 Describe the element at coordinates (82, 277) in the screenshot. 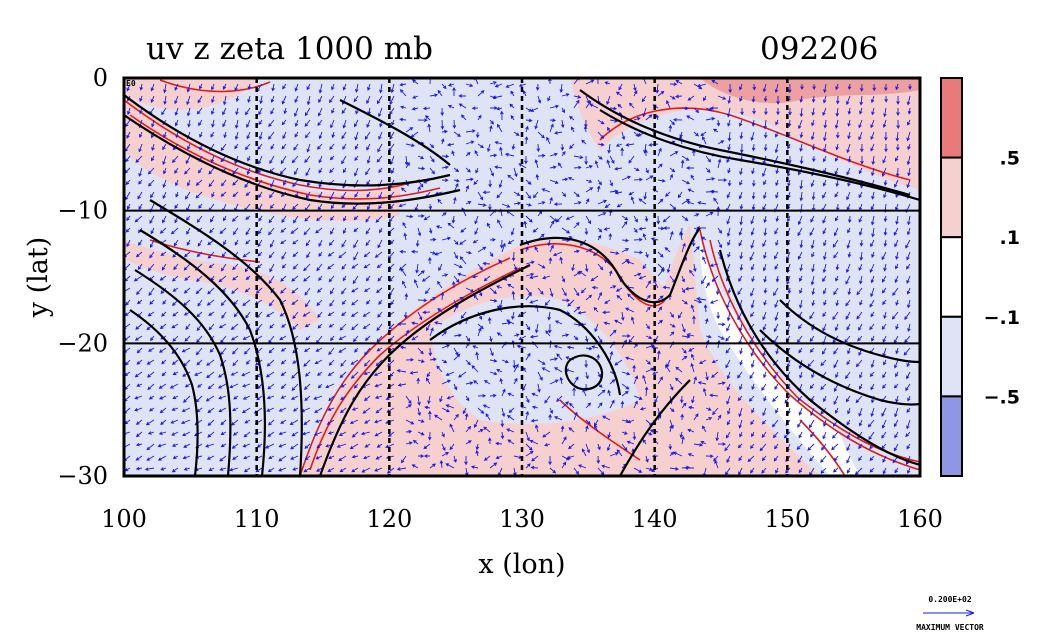

I see `y-axis-tick-labels: 0 −10 −20 −30` at that location.